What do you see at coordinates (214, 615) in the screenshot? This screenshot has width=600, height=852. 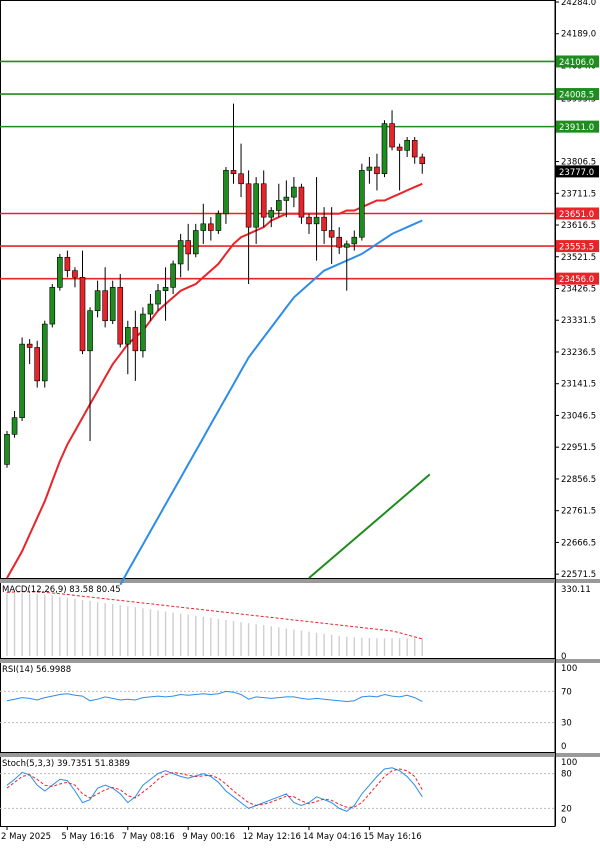 I see `macd-signal-line` at bounding box center [214, 615].